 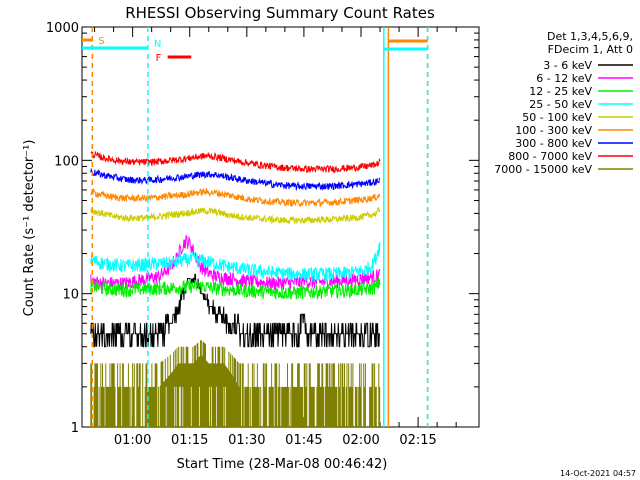 What do you see at coordinates (567, 65) in the screenshot?
I see `legend-entry-label: 3 - 6 keV` at bounding box center [567, 65].